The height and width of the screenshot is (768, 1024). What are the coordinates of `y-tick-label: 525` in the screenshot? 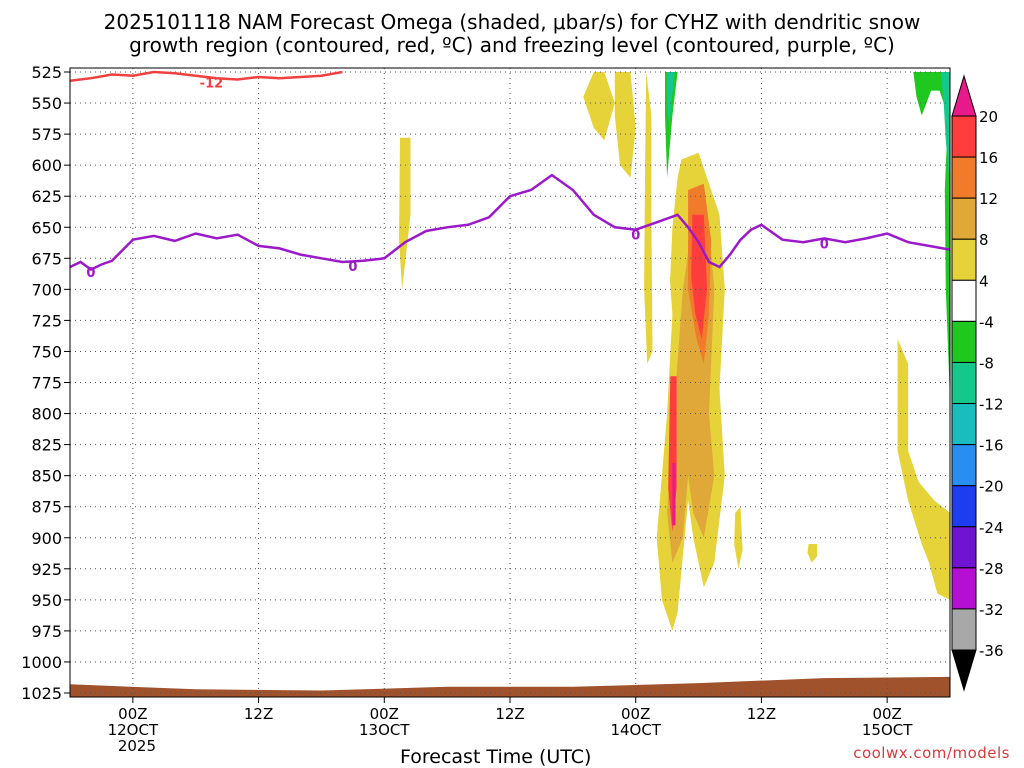 It's located at (46, 72).